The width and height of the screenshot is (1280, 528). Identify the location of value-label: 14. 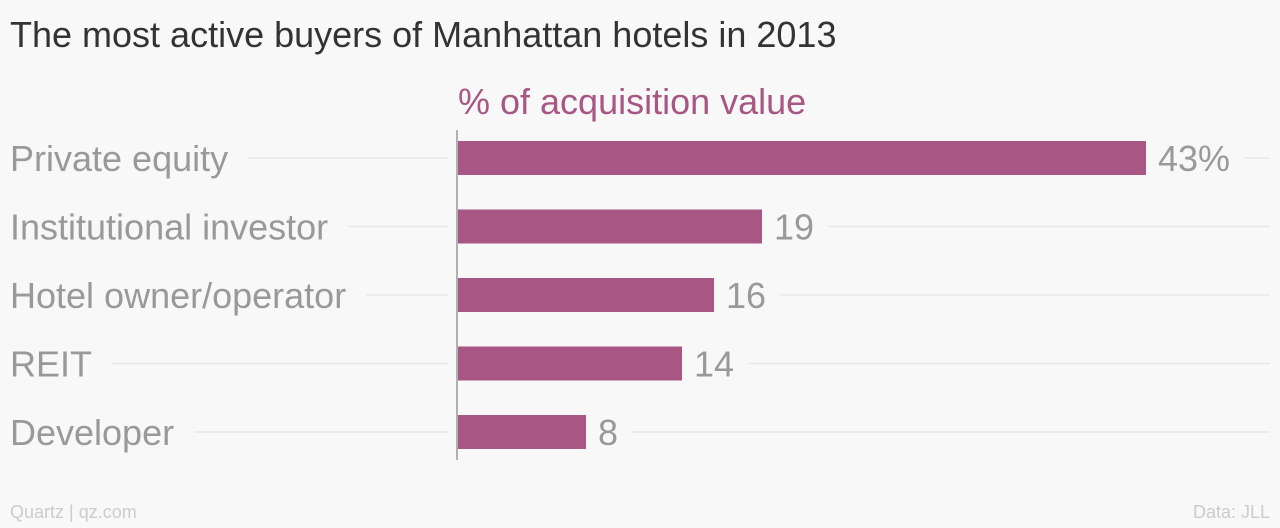
(714, 364).